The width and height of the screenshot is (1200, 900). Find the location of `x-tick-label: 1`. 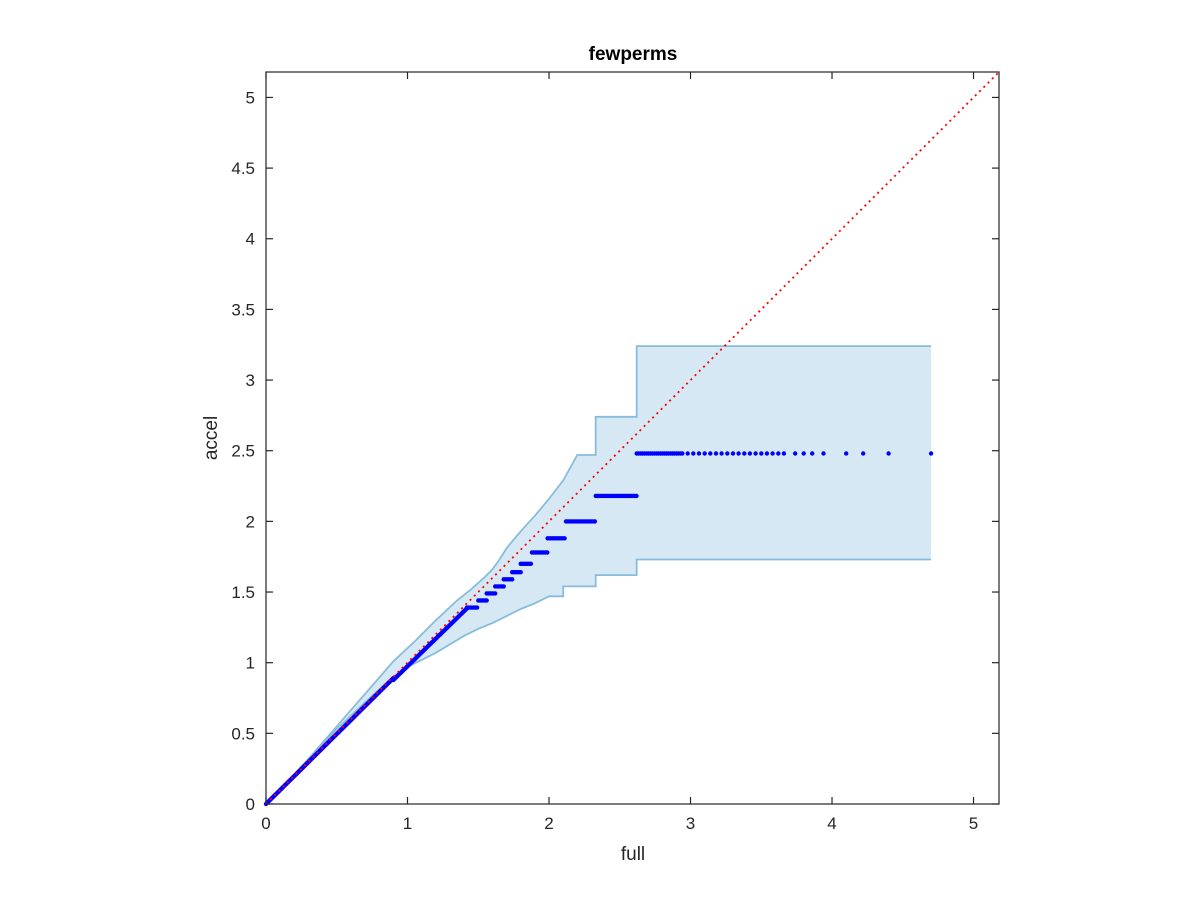

x-tick-label: 1 is located at coordinates (407, 823).